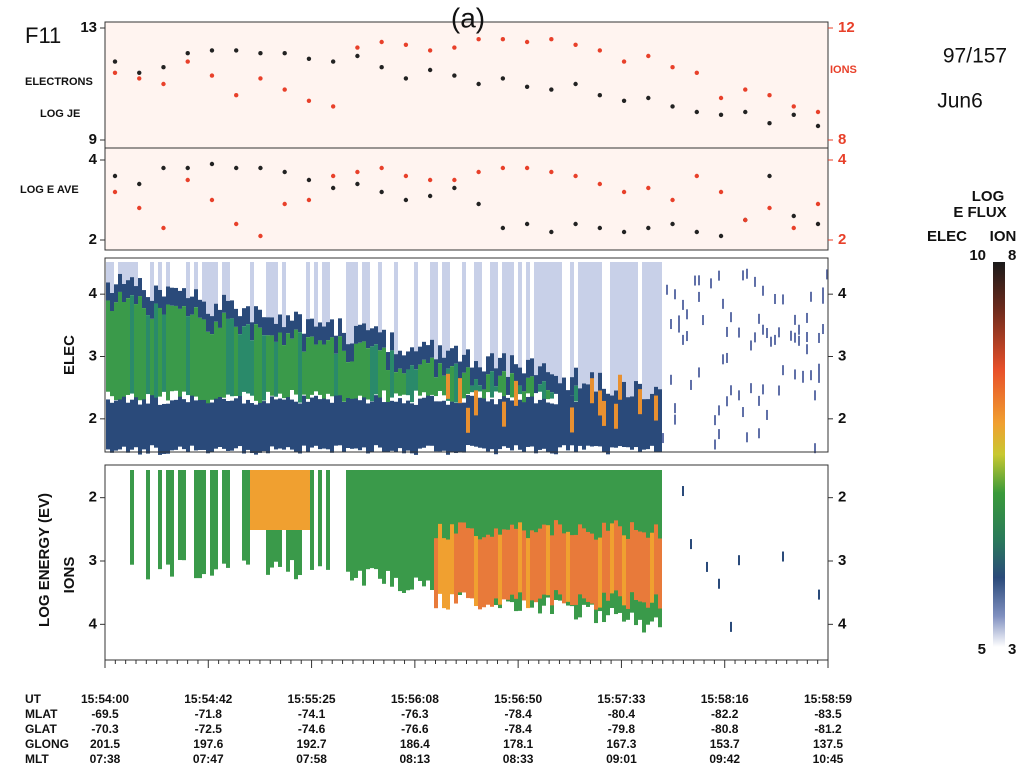  What do you see at coordinates (828, 744) in the screenshot?
I see `ephemeris-cell: 137.5` at bounding box center [828, 744].